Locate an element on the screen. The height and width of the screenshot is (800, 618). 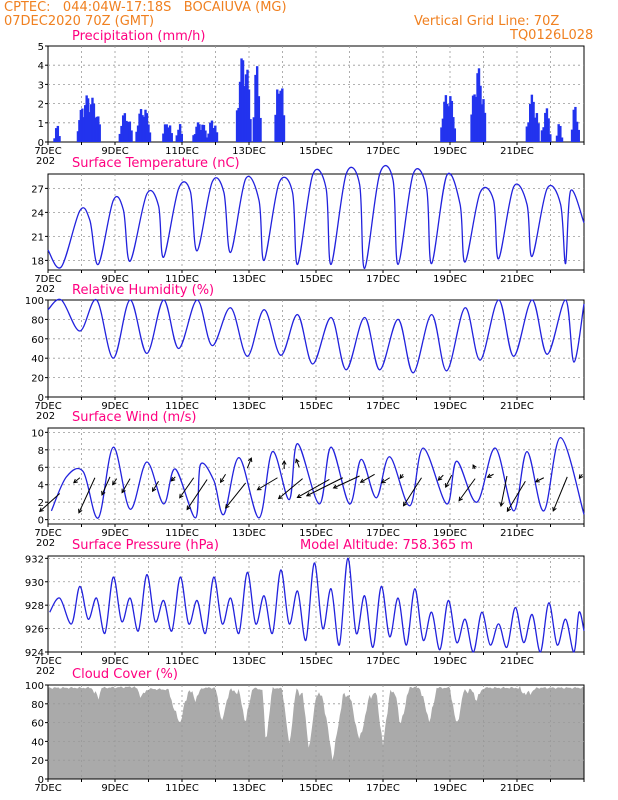
chart-title: Surface Wind (m/s) is located at coordinates (134, 417).